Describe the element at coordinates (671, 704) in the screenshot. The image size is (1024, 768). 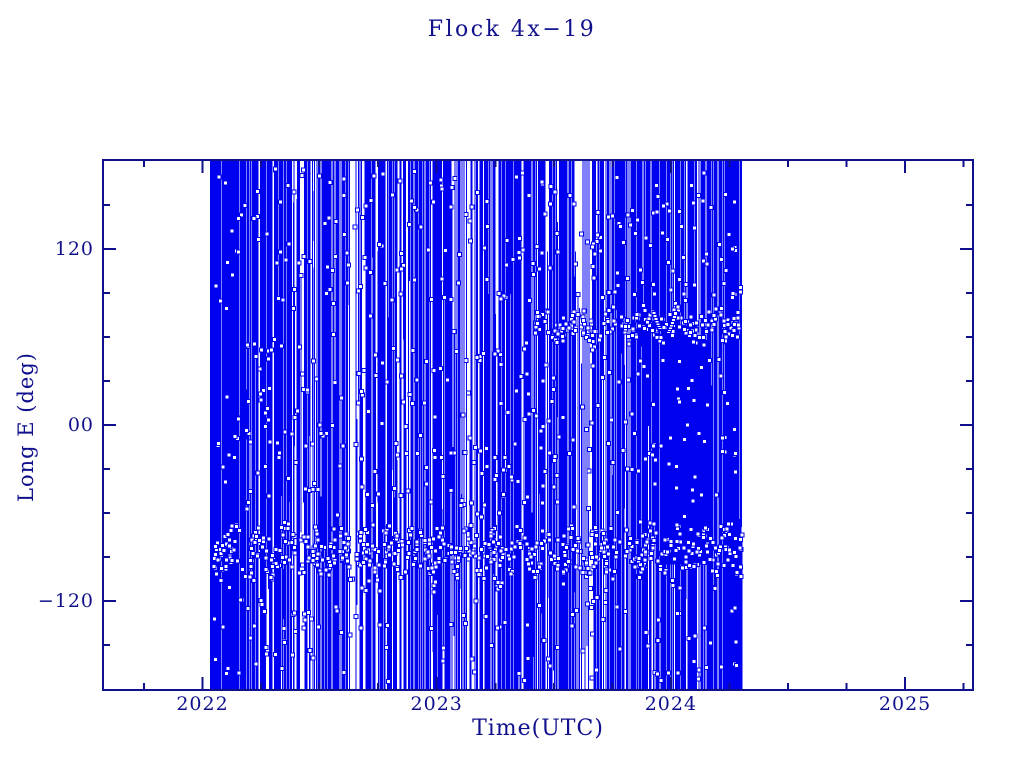
I see `x-tick-label: 2024` at that location.